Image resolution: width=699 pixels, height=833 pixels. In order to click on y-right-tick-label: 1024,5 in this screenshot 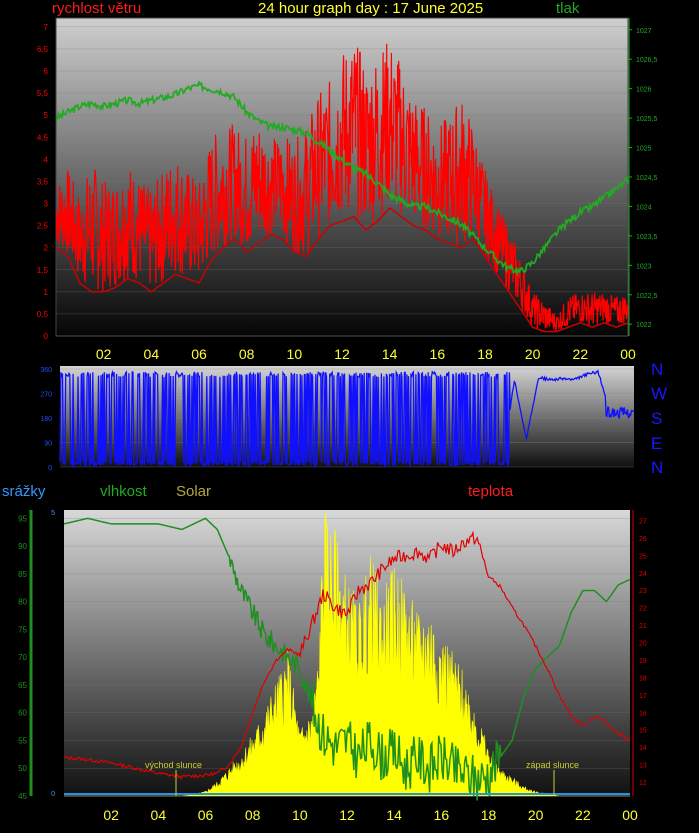, I will do `click(647, 178)`.